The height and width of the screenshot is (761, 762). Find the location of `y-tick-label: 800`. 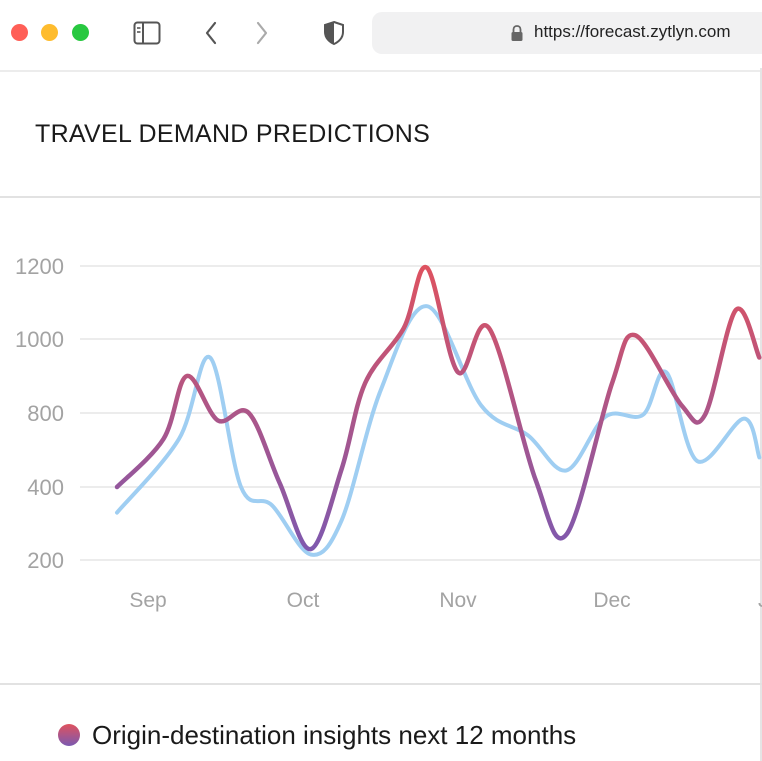

y-tick-label: 800 is located at coordinates (45, 413).